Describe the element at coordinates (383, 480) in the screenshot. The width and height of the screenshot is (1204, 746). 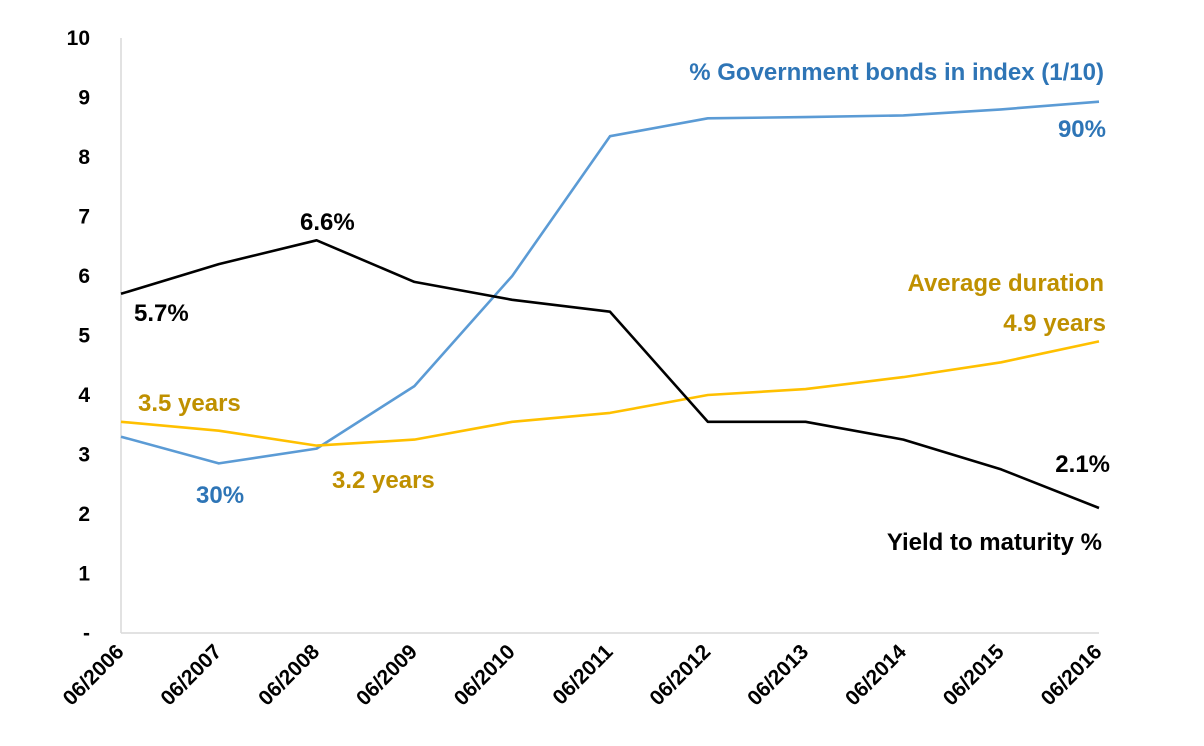
I see `data-label: 3.2 years` at that location.